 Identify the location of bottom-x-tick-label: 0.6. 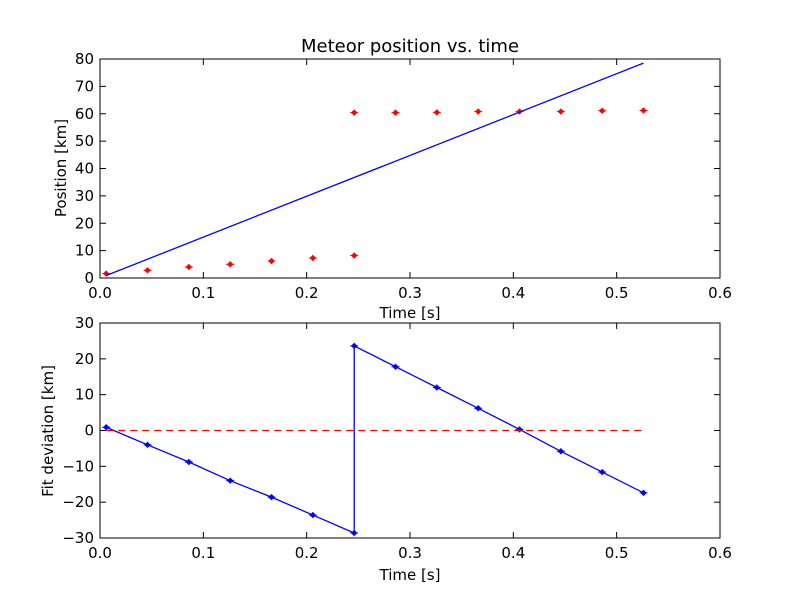
(720, 553).